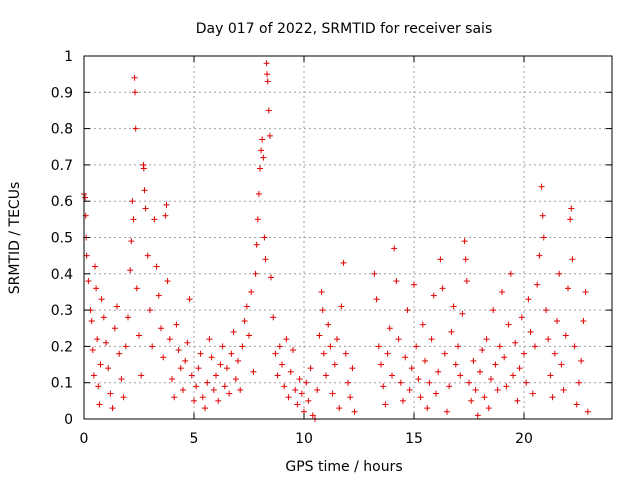 The height and width of the screenshot is (480, 640). Describe the element at coordinates (304, 439) in the screenshot. I see `x-tick-label: 10` at that location.